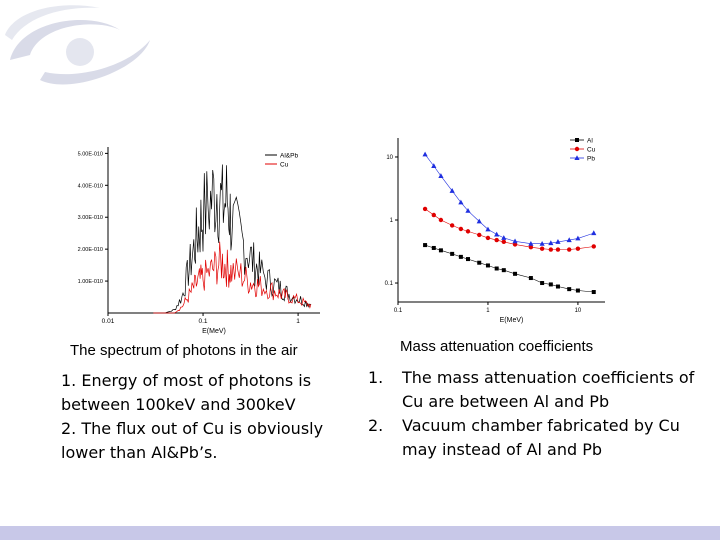 Image resolution: width=720 pixels, height=540 pixels. I want to click on legend-label: Pb, so click(591, 159).